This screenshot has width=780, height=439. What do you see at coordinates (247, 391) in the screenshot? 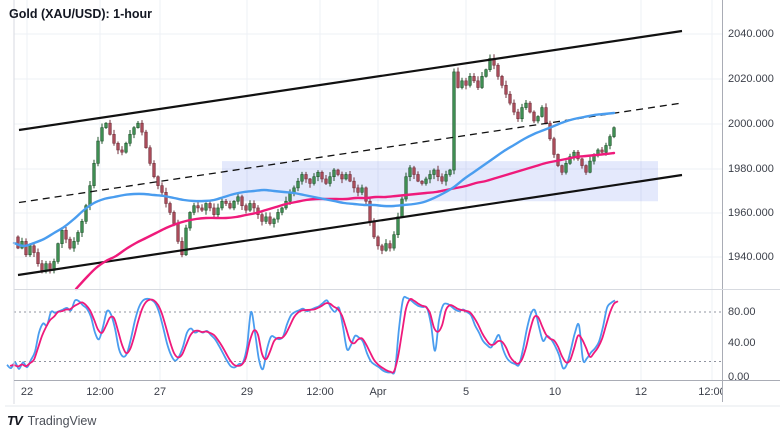
I see `time-scale-label: 29` at bounding box center [247, 391].